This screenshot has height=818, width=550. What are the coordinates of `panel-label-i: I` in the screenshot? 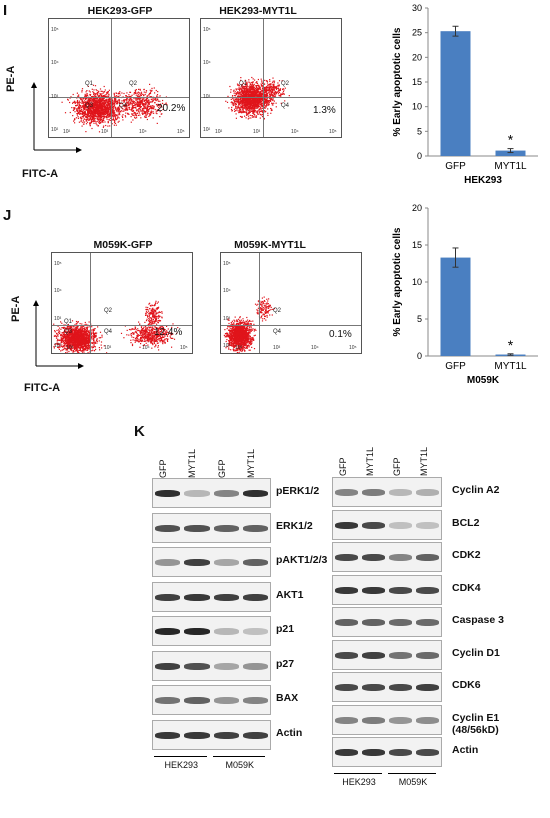 It's located at (5, 10).